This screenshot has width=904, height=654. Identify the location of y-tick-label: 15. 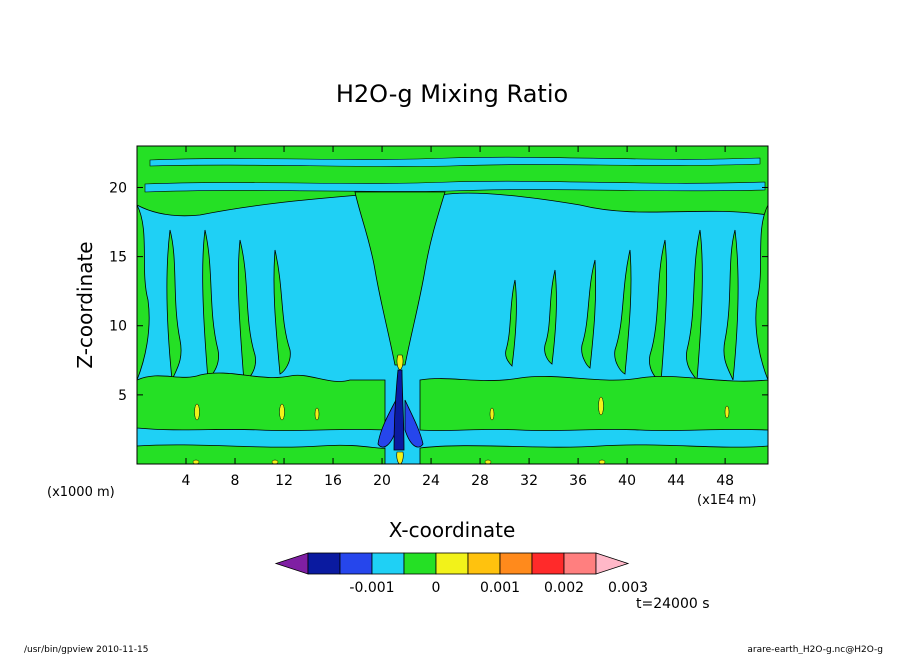
(118, 258).